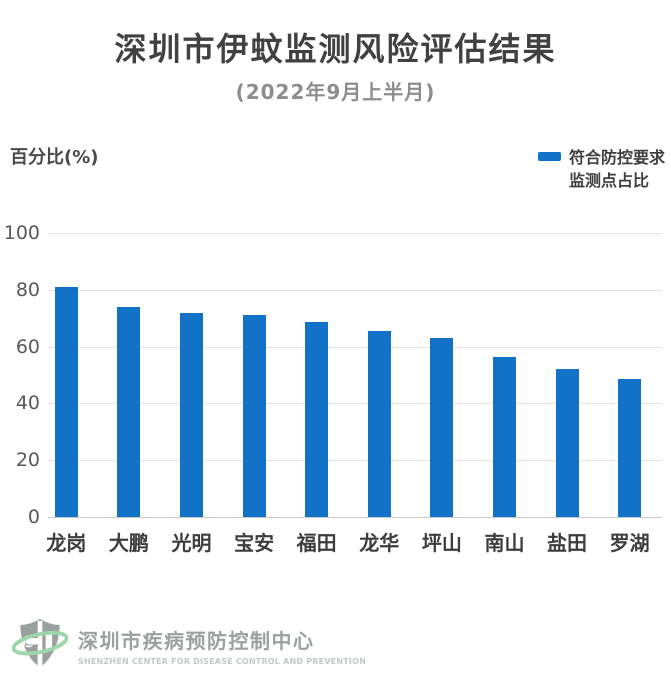 This screenshot has height=689, width=671. I want to click on bar-大鹏, so click(129, 411).